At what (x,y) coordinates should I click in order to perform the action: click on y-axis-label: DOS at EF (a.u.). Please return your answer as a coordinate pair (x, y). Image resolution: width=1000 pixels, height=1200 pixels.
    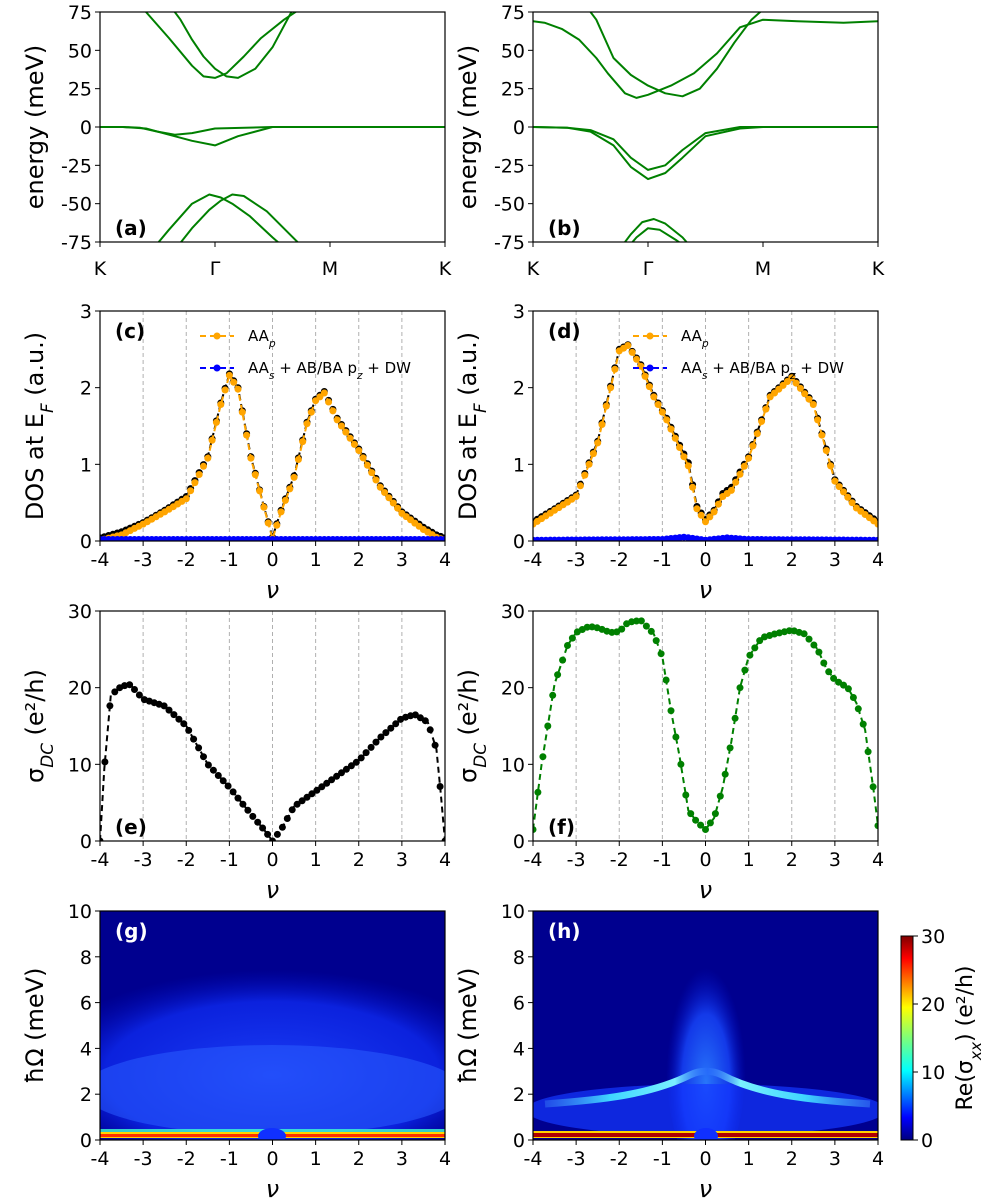
    Looking at the image, I should click on (472, 426).